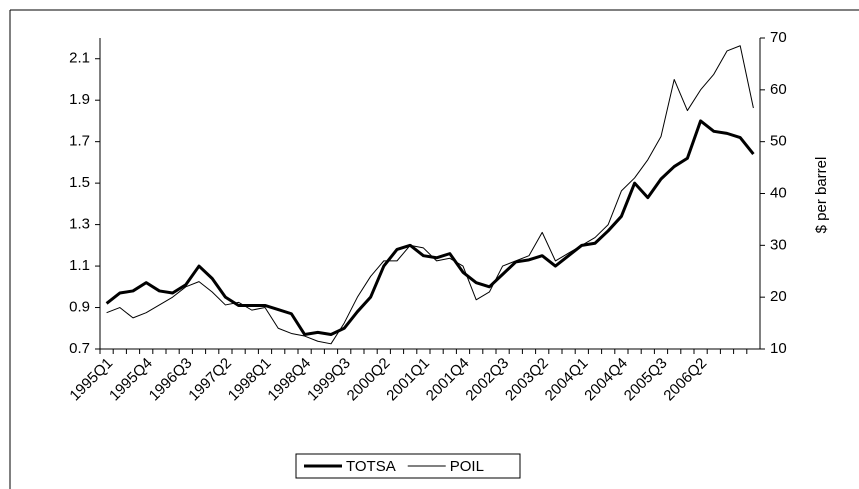  Describe the element at coordinates (79, 224) in the screenshot. I see `y-tick-label: 1.3` at that location.